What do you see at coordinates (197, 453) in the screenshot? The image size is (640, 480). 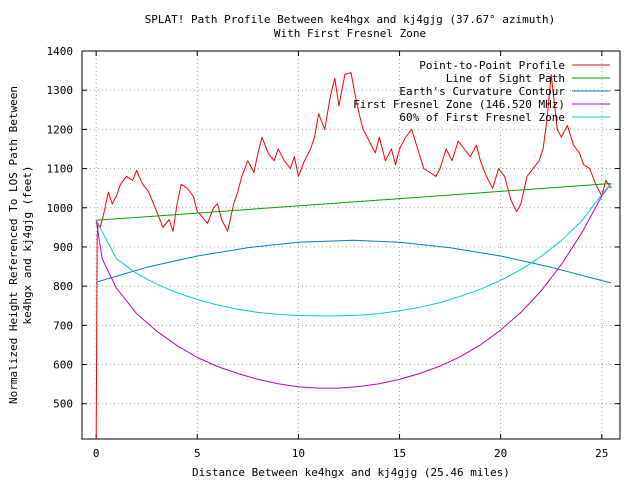 I see `x-tick-label: 5` at bounding box center [197, 453].